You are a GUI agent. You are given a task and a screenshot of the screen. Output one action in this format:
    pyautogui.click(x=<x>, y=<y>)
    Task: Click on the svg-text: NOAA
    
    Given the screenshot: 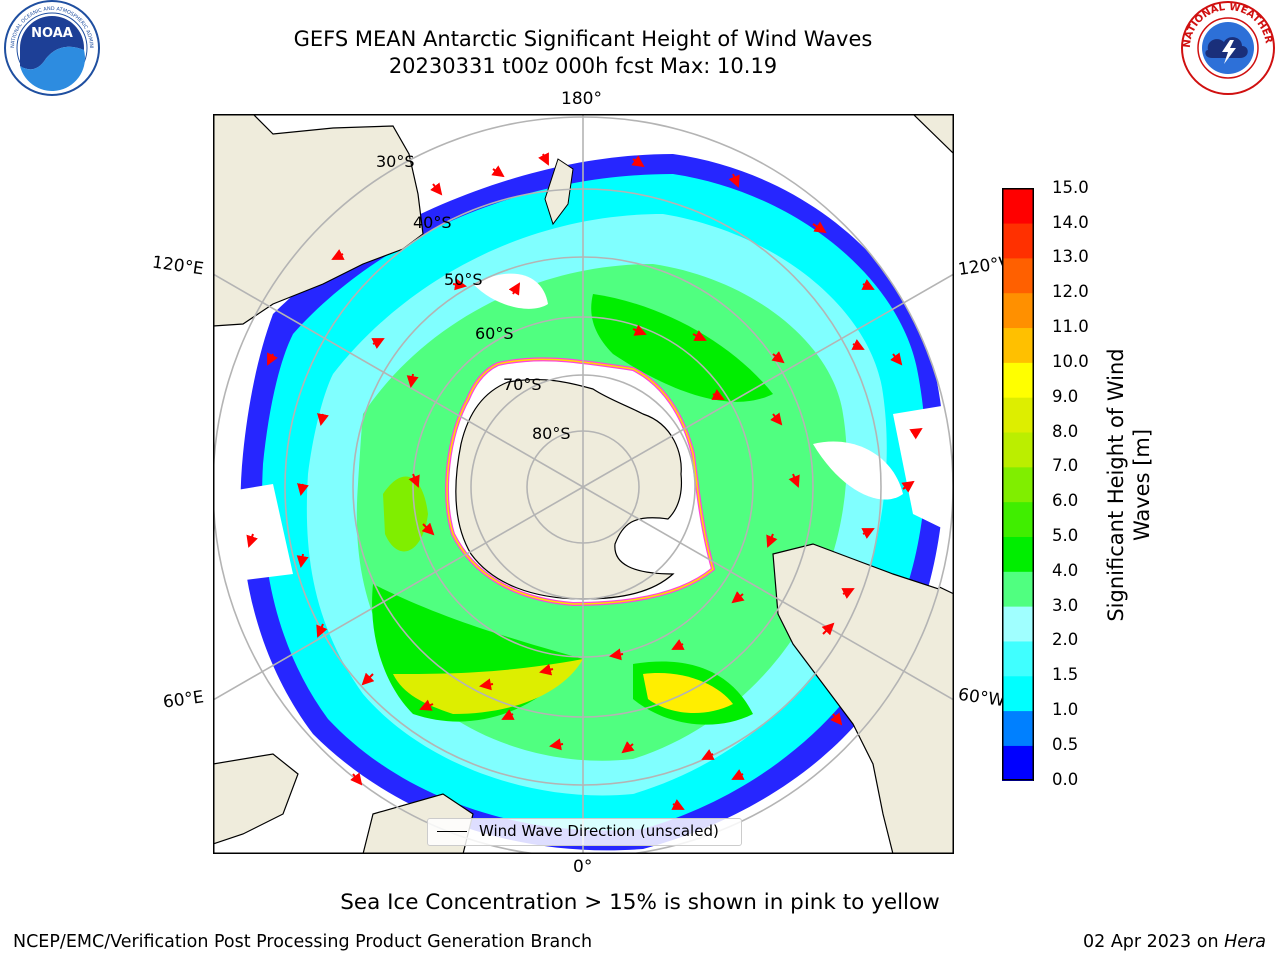 What is the action you would take?
    pyautogui.click(x=52, y=33)
    